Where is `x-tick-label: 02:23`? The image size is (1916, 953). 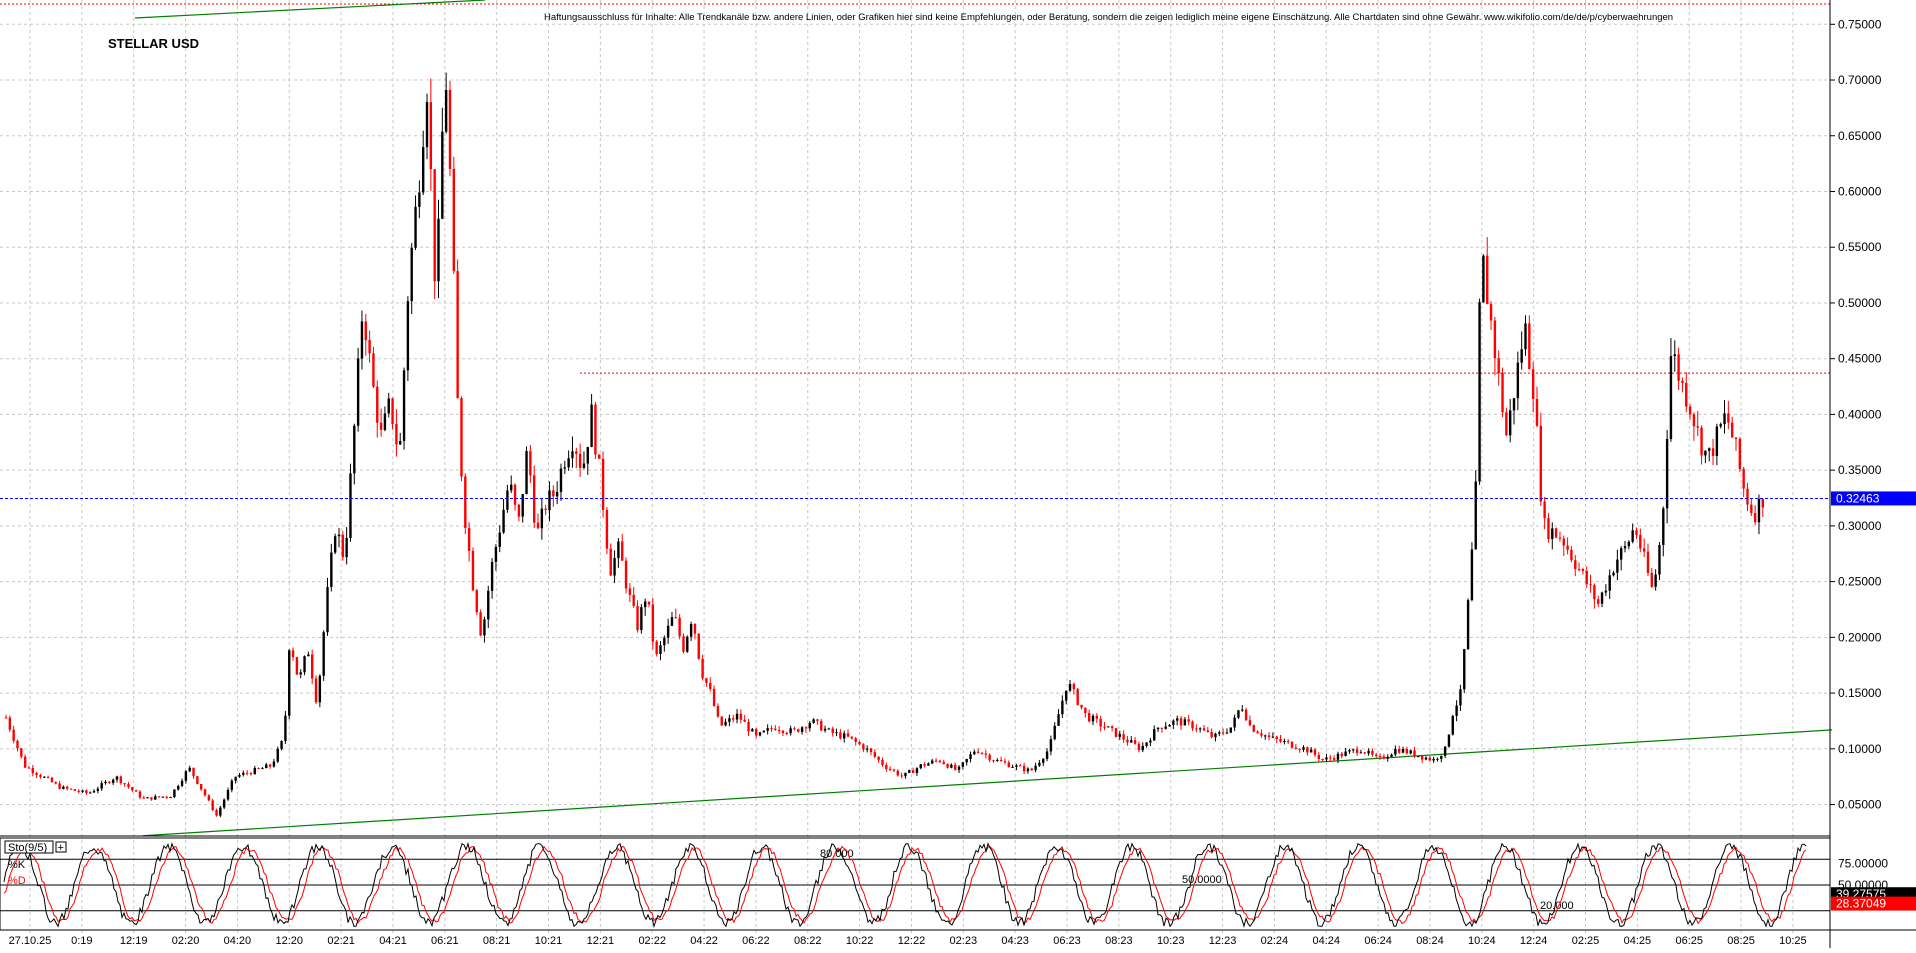
x-tick-label: 02:23 is located at coordinates (964, 941).